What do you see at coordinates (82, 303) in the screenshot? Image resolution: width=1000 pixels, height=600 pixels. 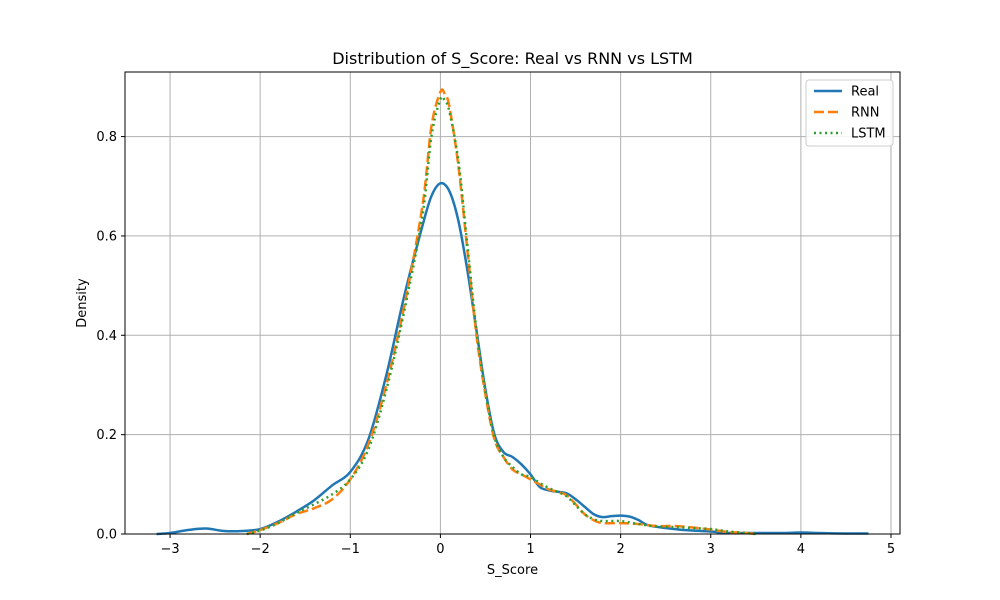 I see `y-axis-label: Density` at bounding box center [82, 303].